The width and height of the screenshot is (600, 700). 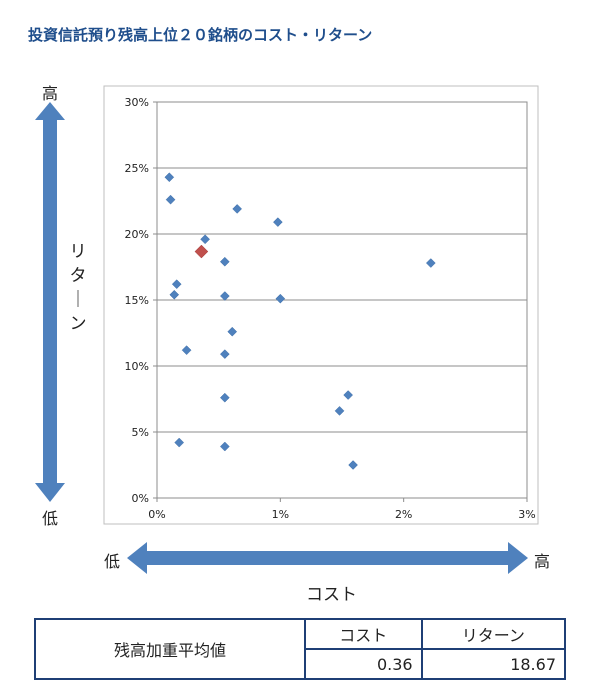 I want to click on return-value: 18.67, so click(x=493, y=664).